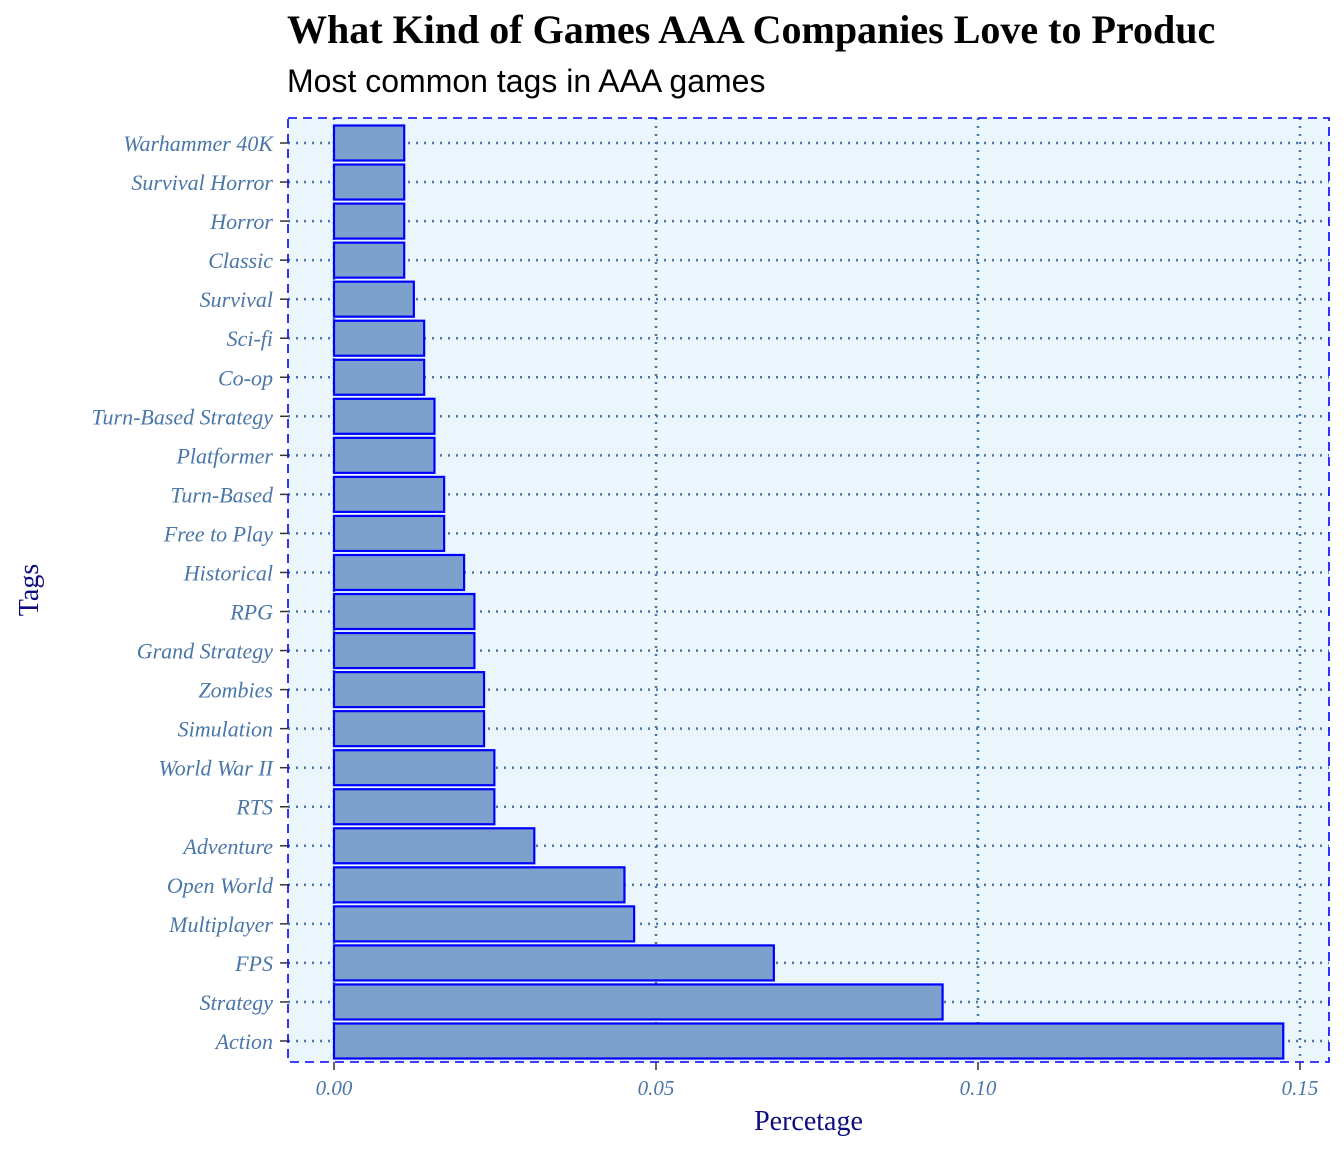 The image size is (1344, 1152). What do you see at coordinates (1300, 1088) in the screenshot?
I see `x-tick-label: 0.15` at bounding box center [1300, 1088].